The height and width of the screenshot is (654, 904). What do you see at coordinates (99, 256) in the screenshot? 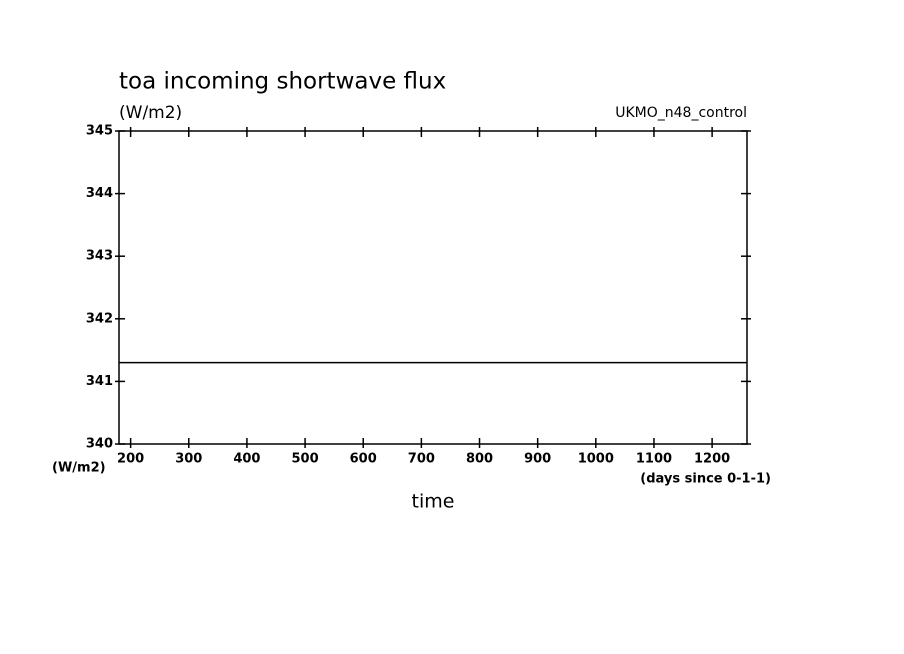
I see `y-tick-label: 343` at bounding box center [99, 256].